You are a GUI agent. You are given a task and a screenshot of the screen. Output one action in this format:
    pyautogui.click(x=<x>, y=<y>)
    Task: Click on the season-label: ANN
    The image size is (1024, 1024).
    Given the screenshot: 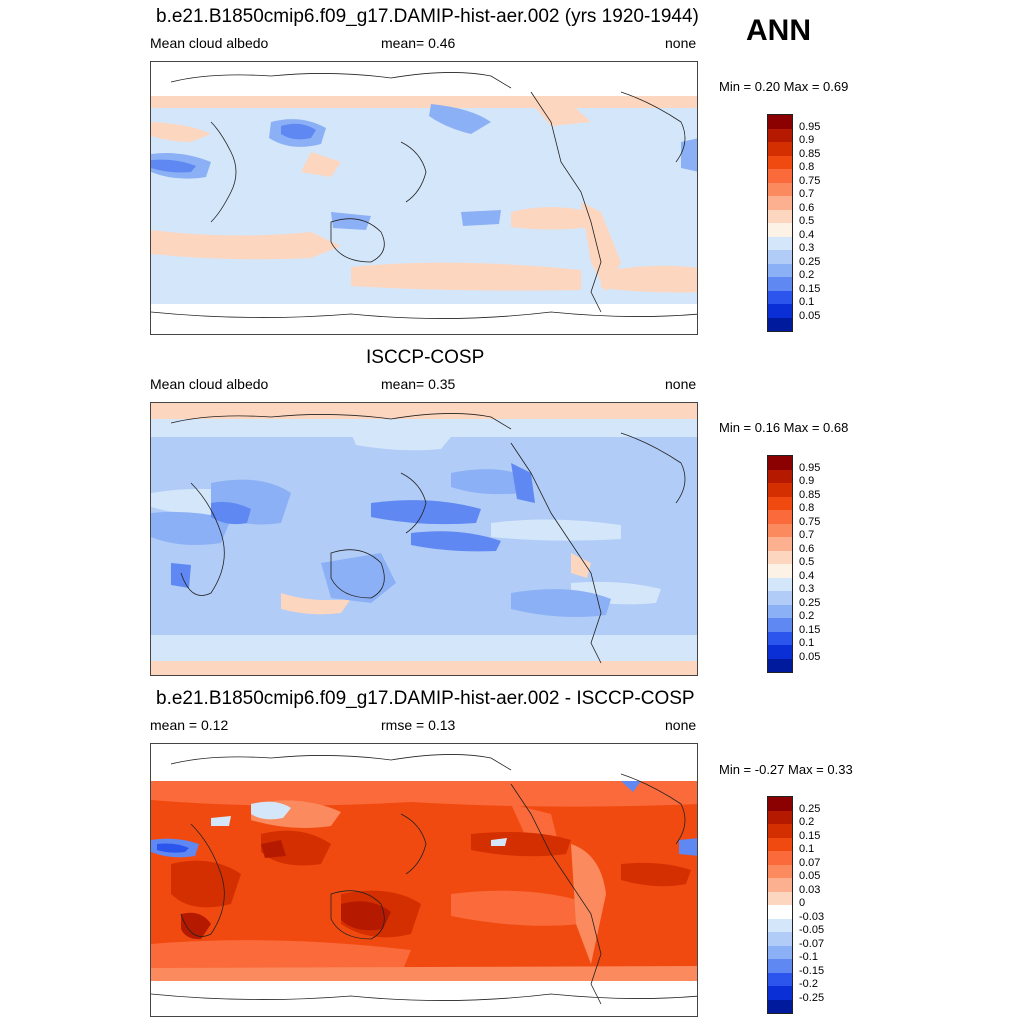 What is the action you would take?
    pyautogui.click(x=778, y=30)
    